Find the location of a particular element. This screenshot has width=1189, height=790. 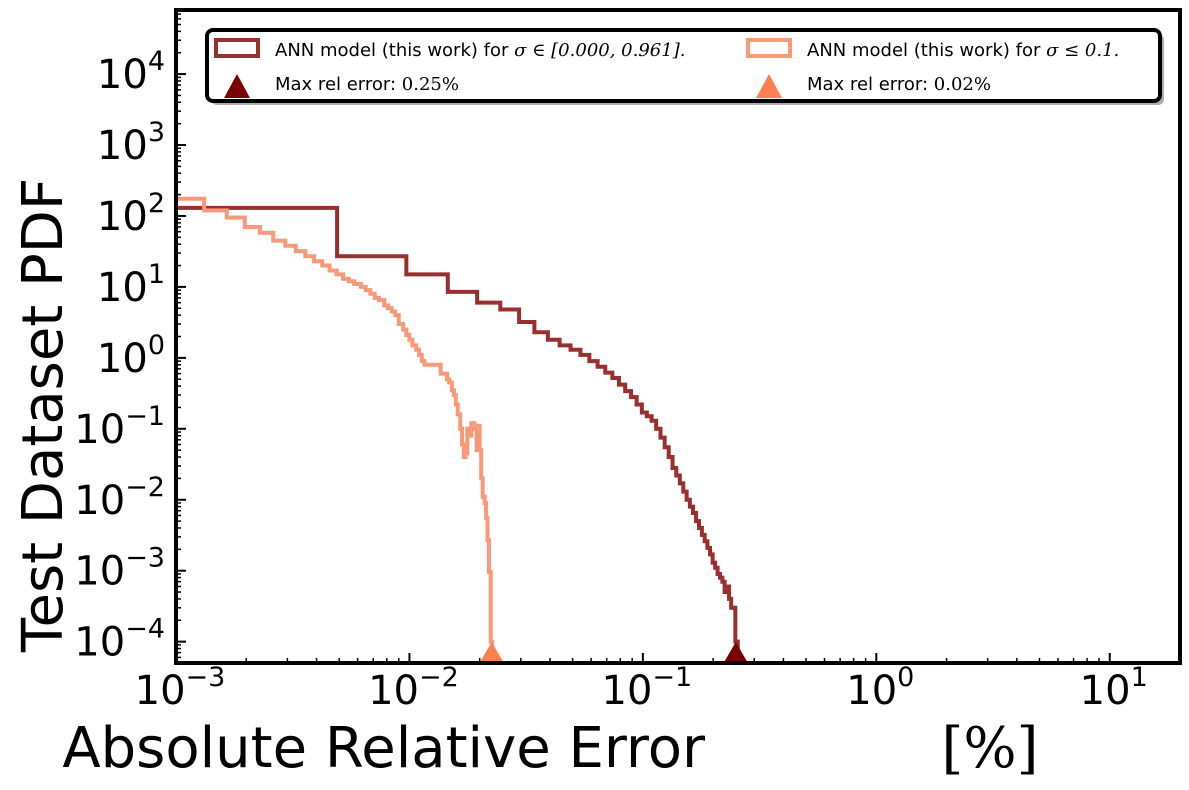

x-axis-unit: [%] is located at coordinates (990, 748).